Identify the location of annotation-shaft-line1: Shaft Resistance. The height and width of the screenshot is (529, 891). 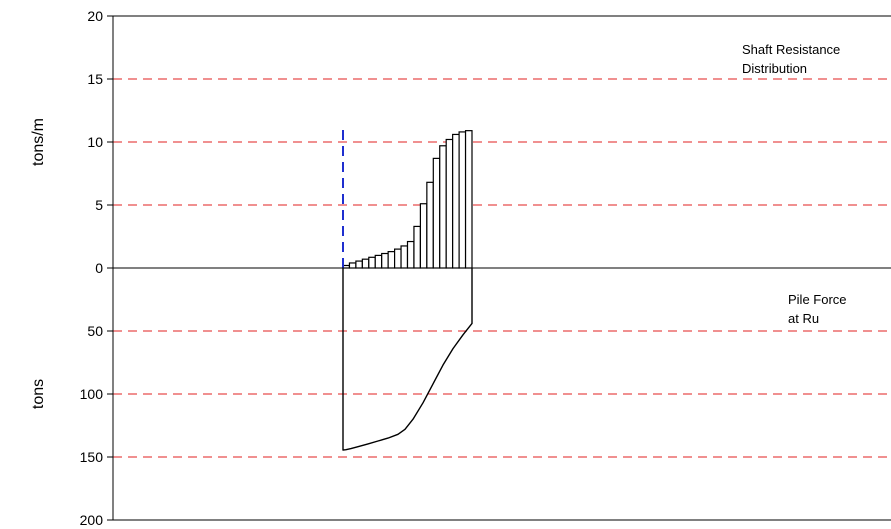
(791, 49).